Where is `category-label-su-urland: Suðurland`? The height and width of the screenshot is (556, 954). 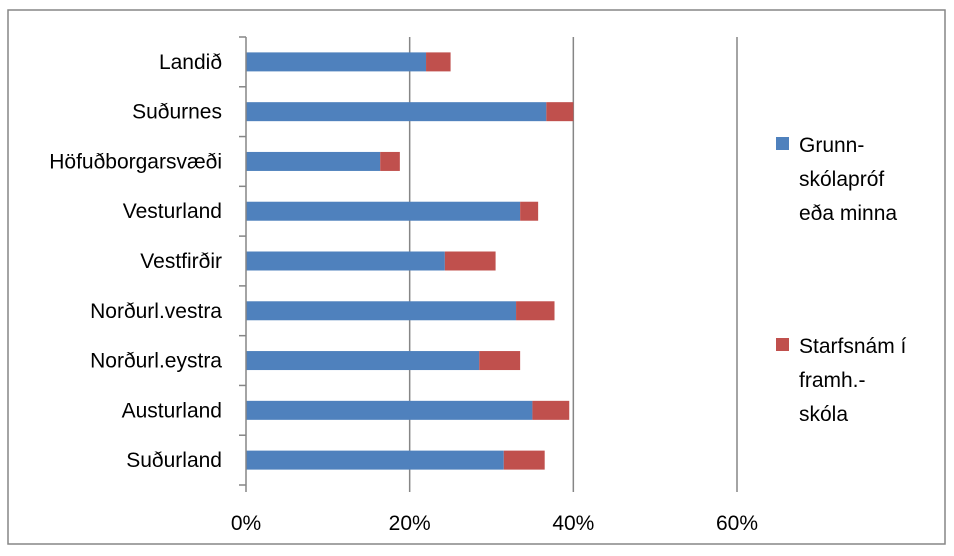
category-label-su-urland: Suðurland is located at coordinates (174, 460).